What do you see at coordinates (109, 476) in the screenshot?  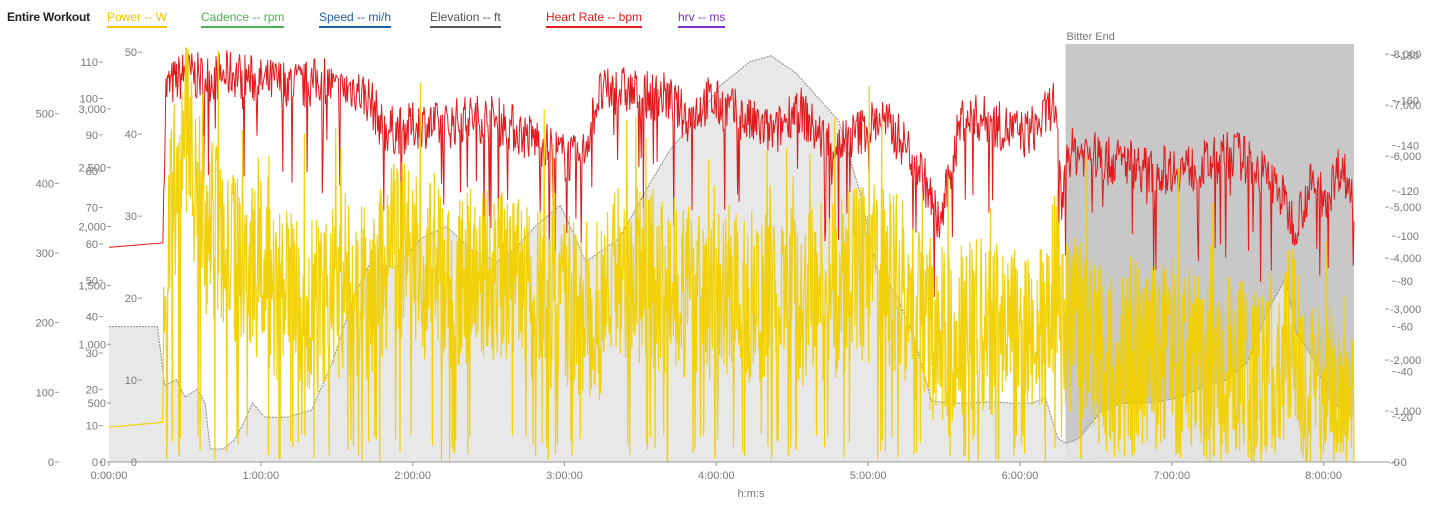 I see `x-axis-tick-label: 0:00:00` at bounding box center [109, 476].